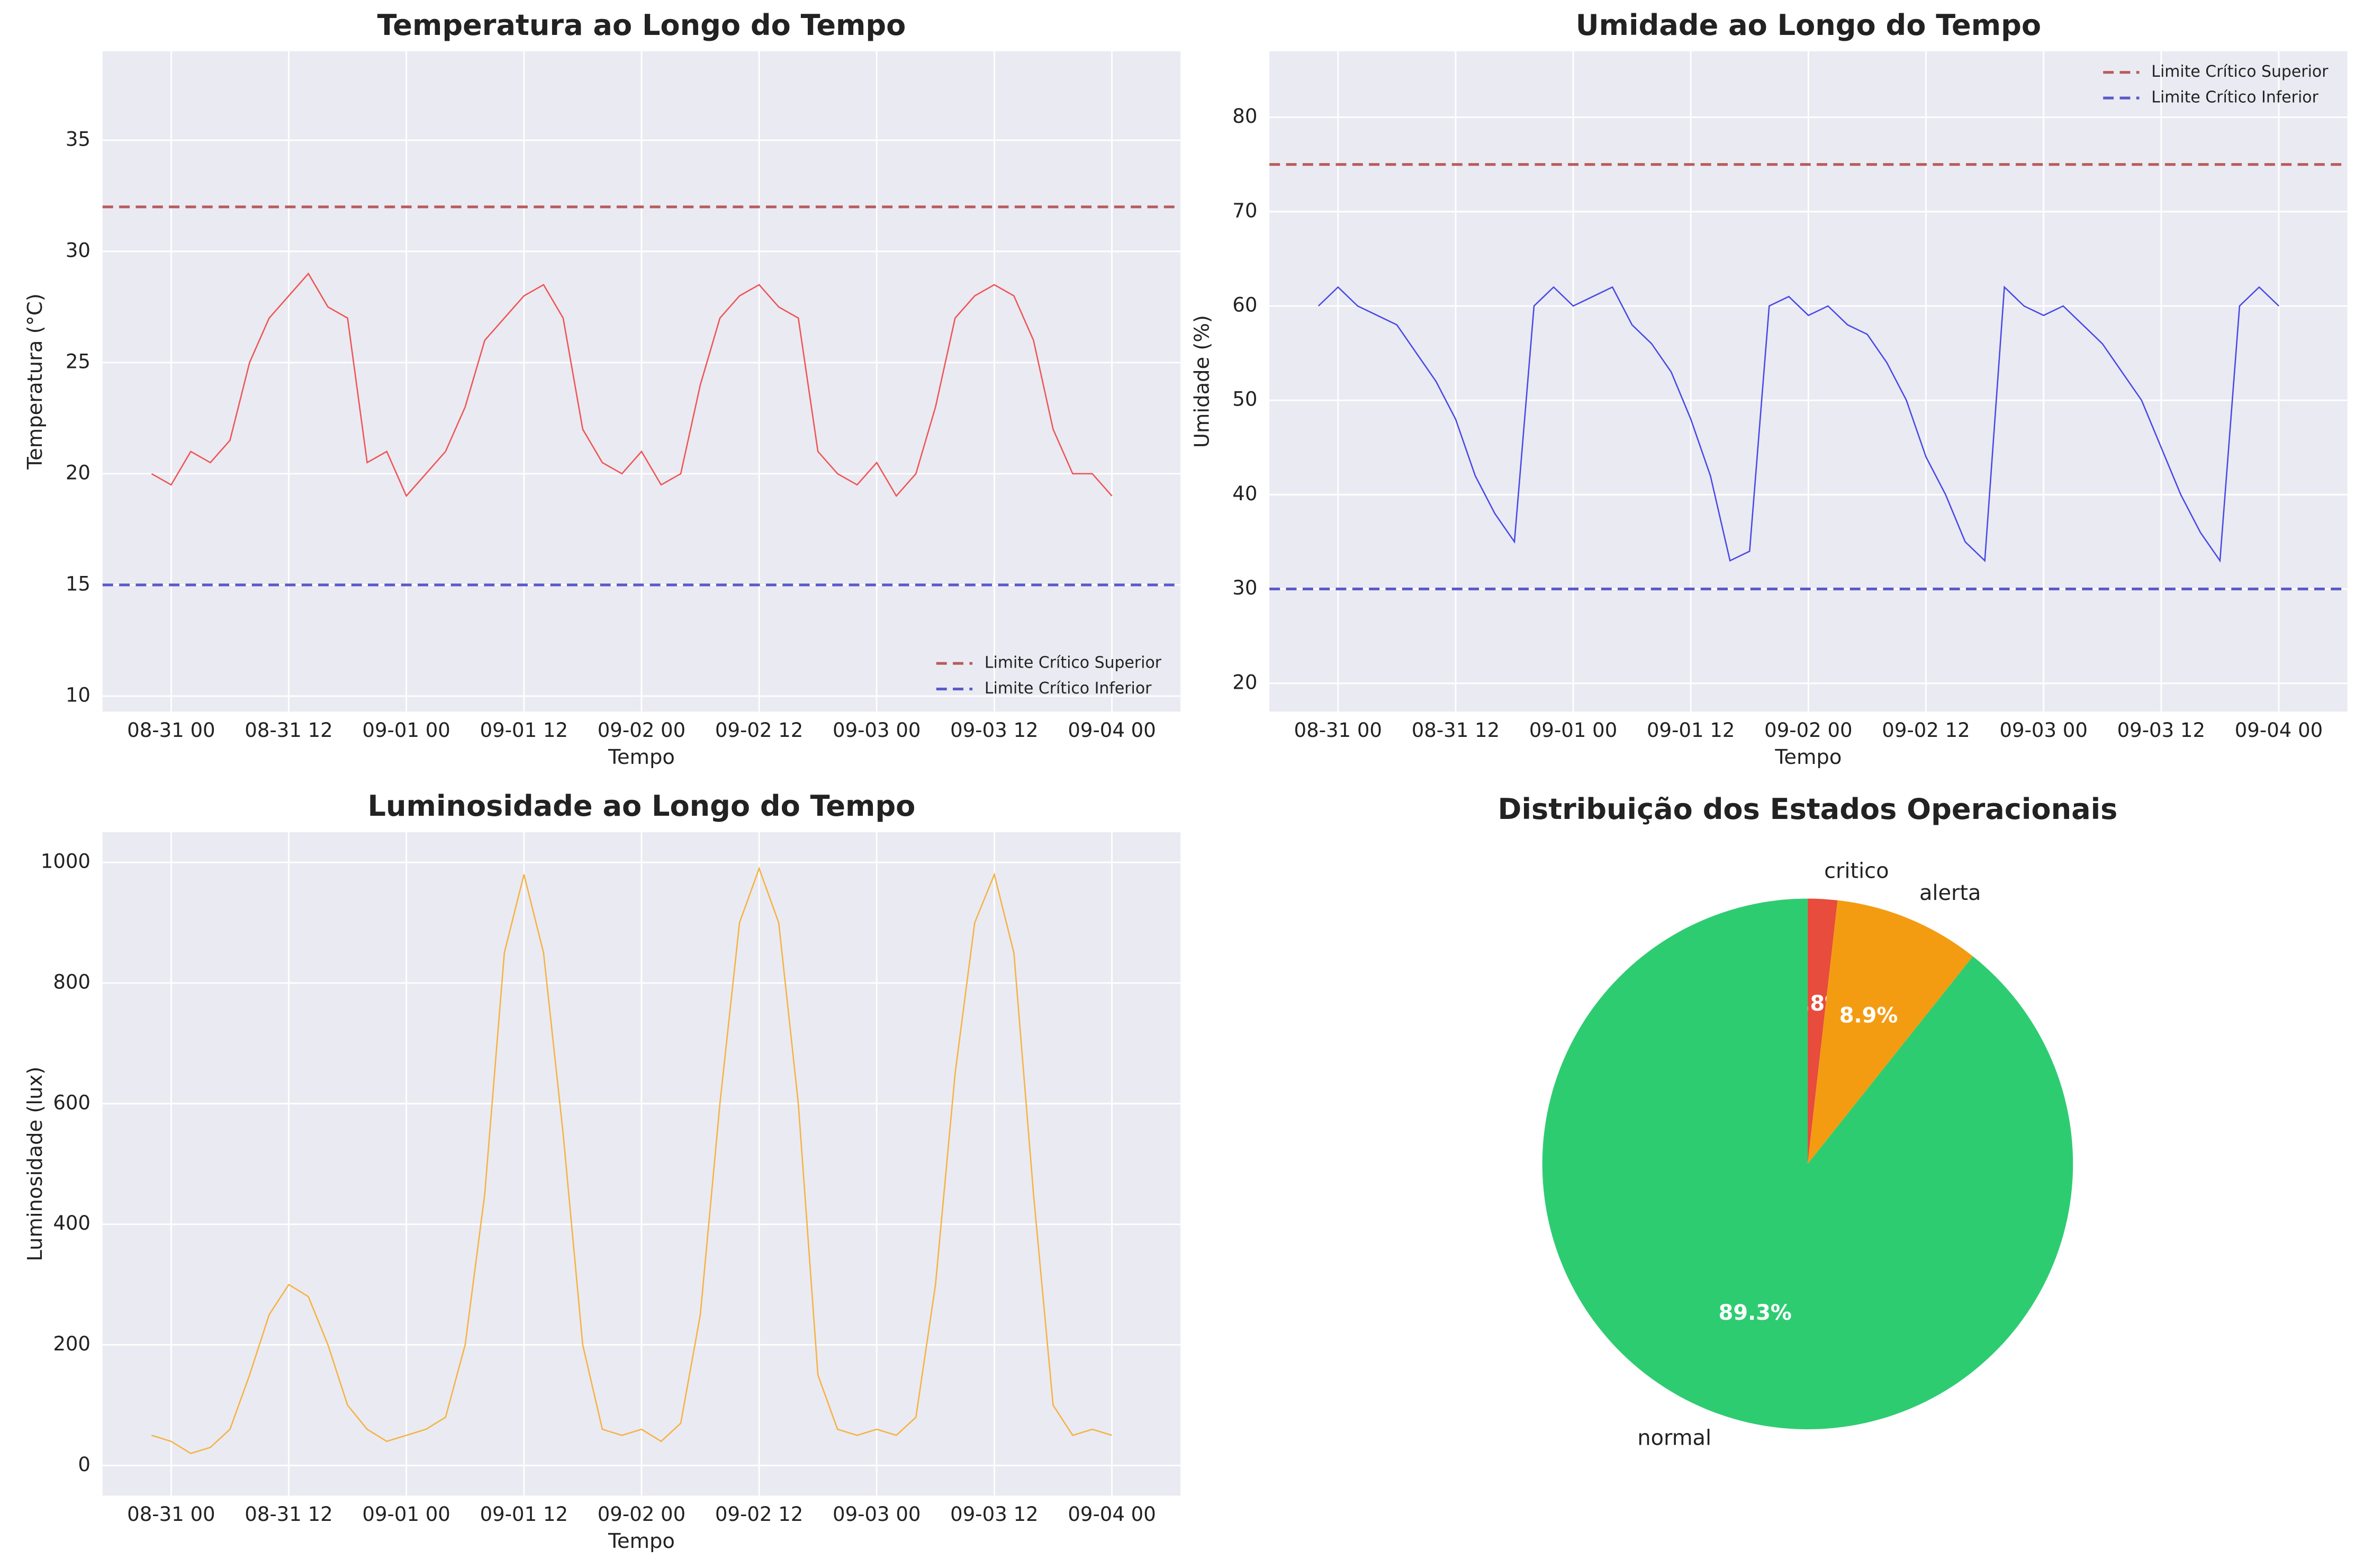 The image size is (2364, 1568). Describe the element at coordinates (66, 861) in the screenshot. I see `y-tick-label: 1000` at that location.